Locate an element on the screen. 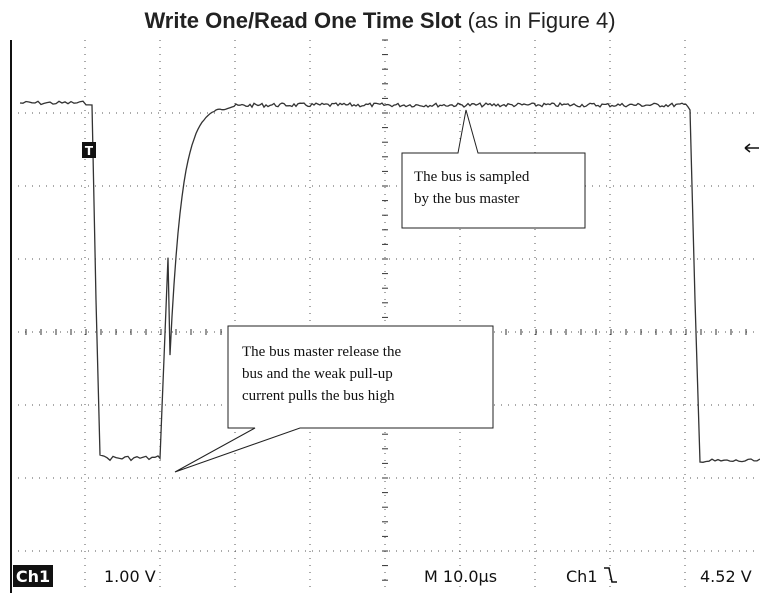  callout-1: The bus is sampled by the bus master is located at coordinates (493, 169).